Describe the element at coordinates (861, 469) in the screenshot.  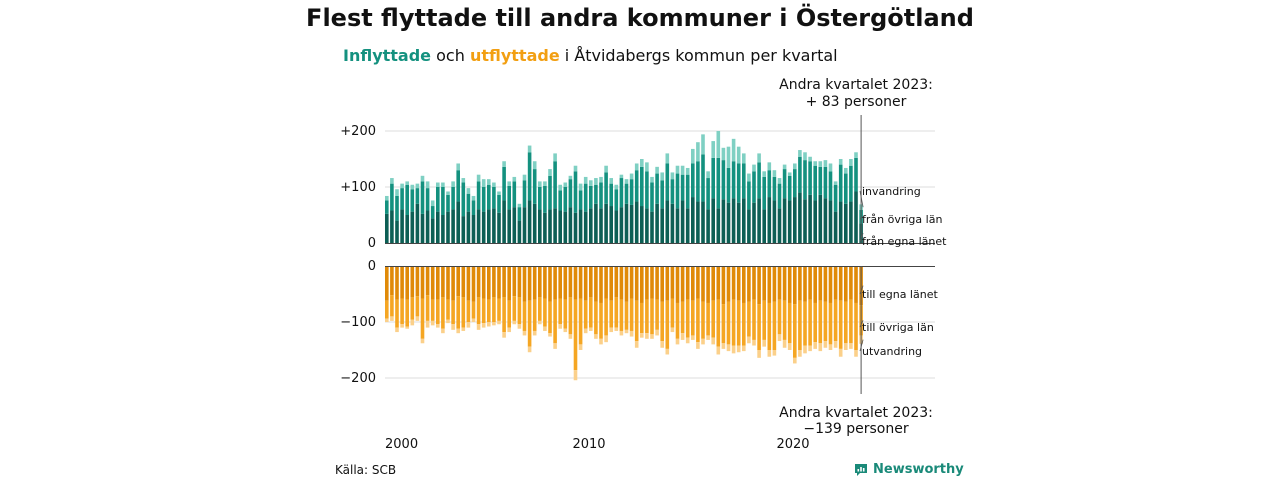
I see `chart-bubble-icon` at that location.